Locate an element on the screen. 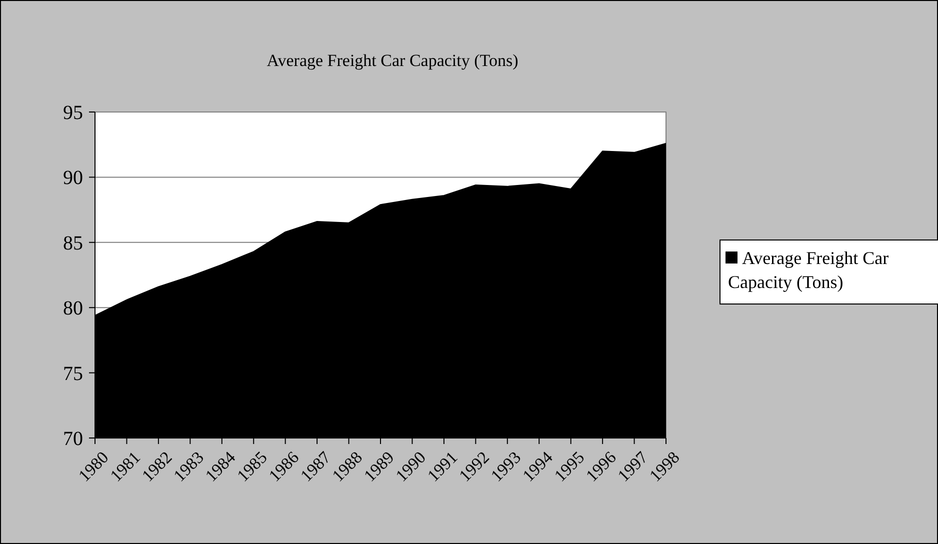 The height and width of the screenshot is (544, 938). y-tick-label: 85 is located at coordinates (73, 243).